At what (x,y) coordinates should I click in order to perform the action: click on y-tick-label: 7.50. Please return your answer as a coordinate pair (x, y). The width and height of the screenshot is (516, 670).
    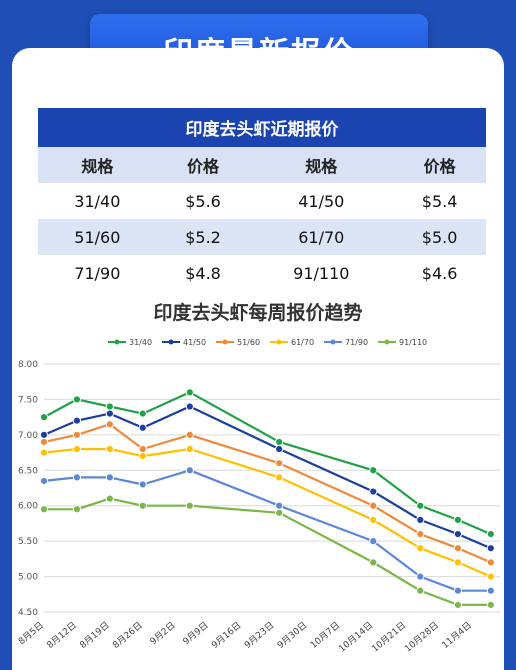
    Looking at the image, I should click on (28, 400).